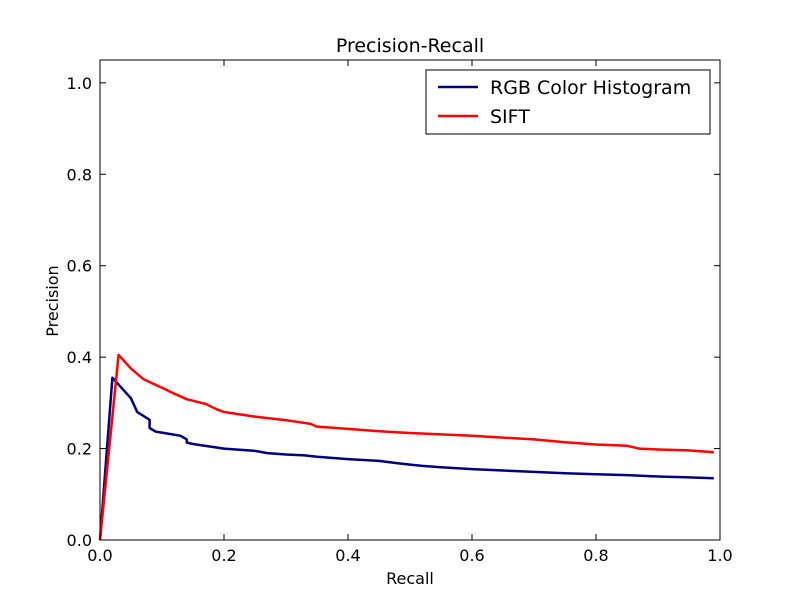  Describe the element at coordinates (79, 449) in the screenshot. I see `y-tick-label: 0.2` at that location.